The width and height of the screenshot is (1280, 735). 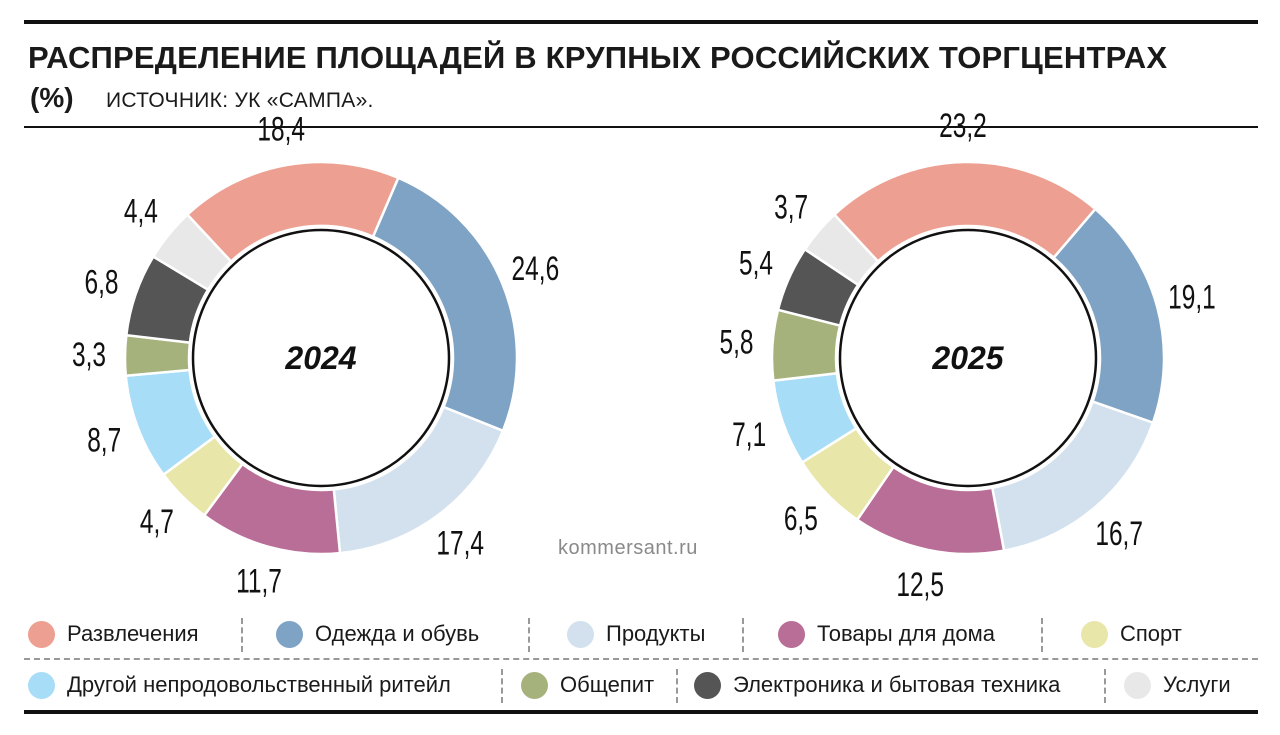 I want to click on slice-value-label: 4,7, so click(x=157, y=522).